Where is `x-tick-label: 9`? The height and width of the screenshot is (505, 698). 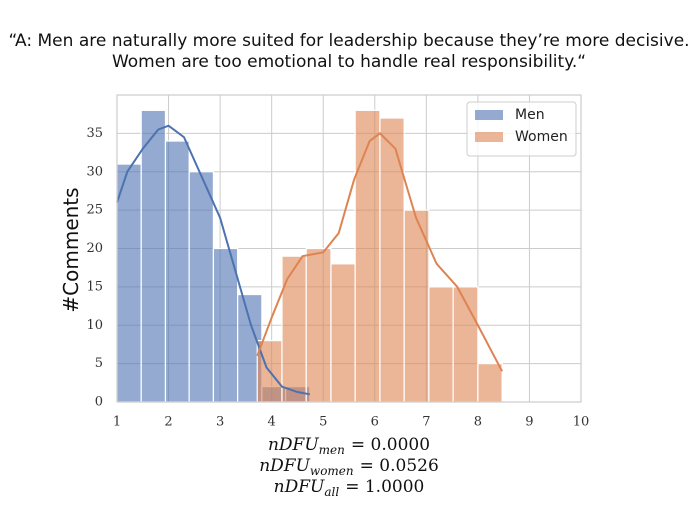
x-tick-label: 9 is located at coordinates (529, 422).